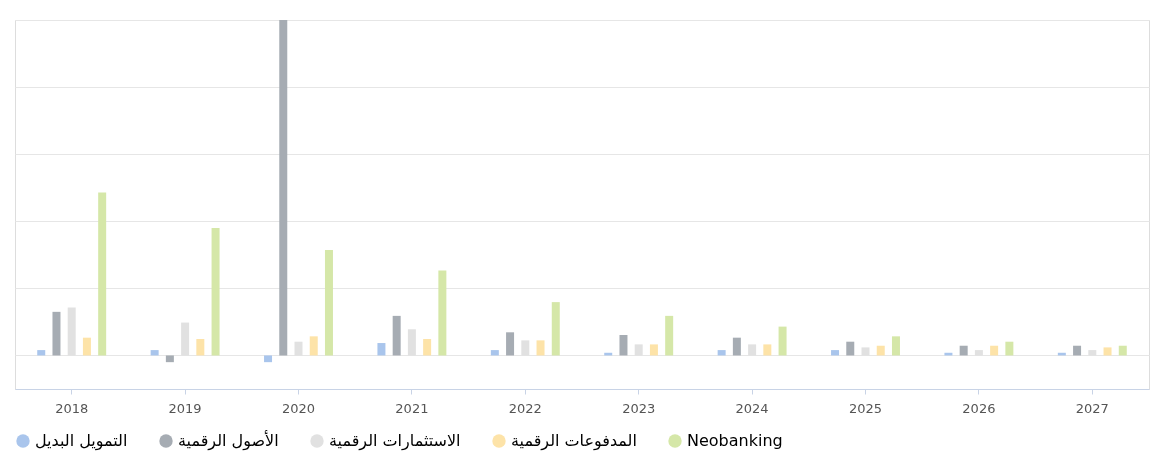 The image size is (1164, 464). What do you see at coordinates (525, 408) in the screenshot?
I see `x-tick-label: 2022` at bounding box center [525, 408].